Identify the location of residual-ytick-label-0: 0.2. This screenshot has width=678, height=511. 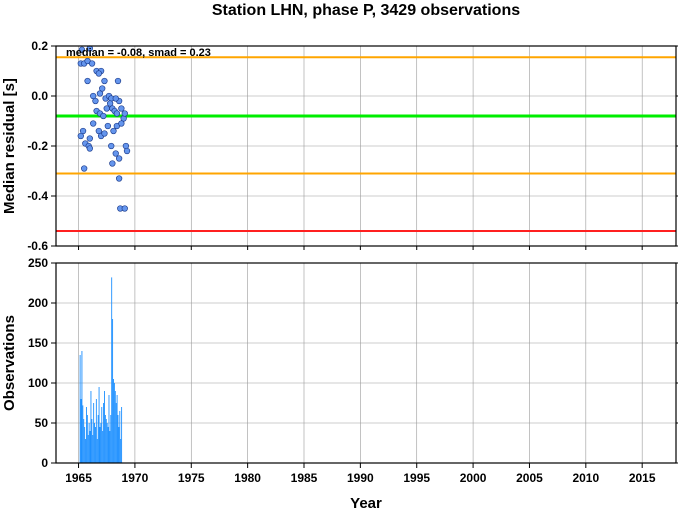
(39, 46).